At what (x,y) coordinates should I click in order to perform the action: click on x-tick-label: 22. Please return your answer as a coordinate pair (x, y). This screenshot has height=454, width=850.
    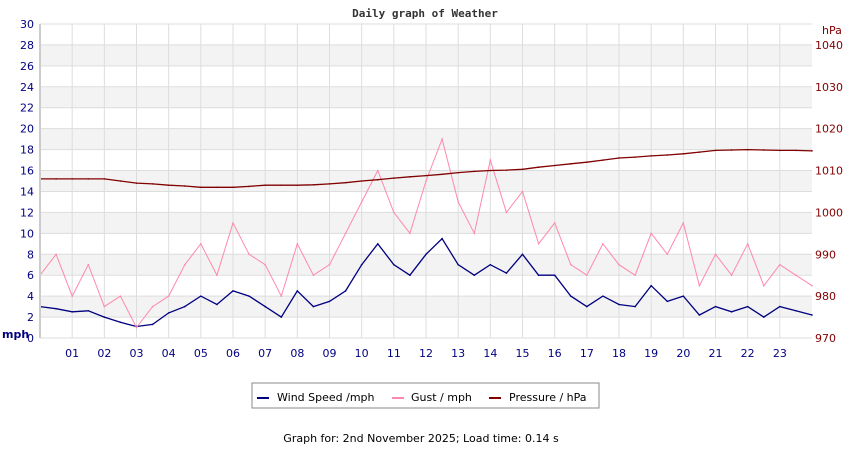
    Looking at the image, I should click on (748, 353).